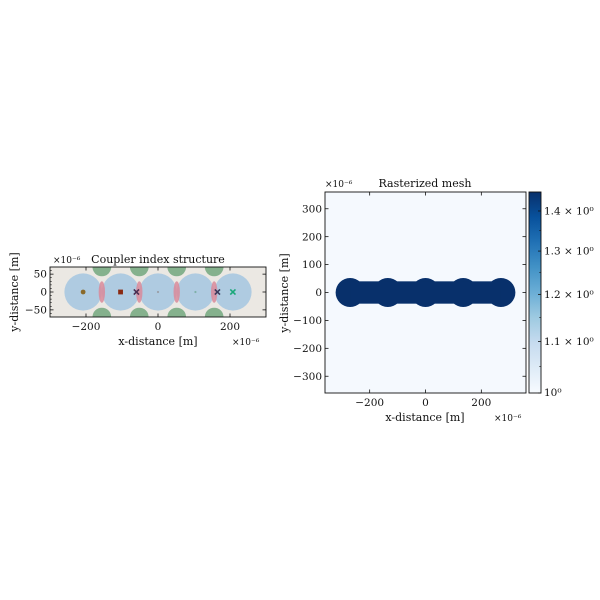  I want to click on coupler-cusp-0-top, so click(102, 272).